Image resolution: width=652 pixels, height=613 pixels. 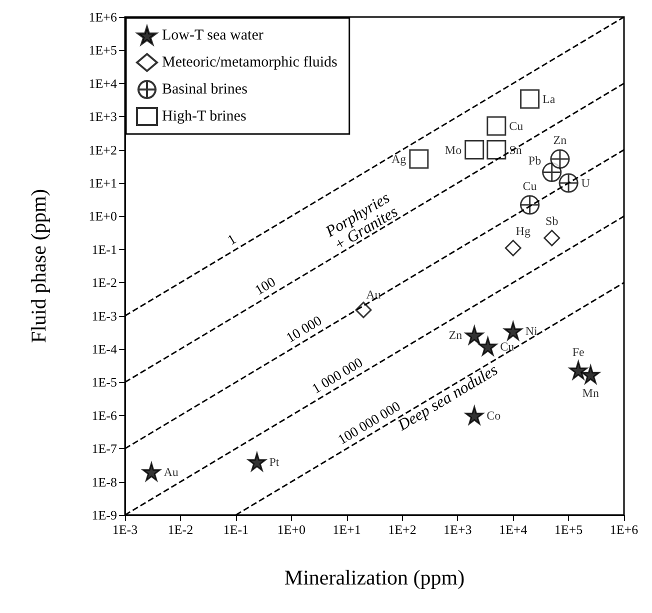 What do you see at coordinates (304, 330) in the screenshot?
I see `text: 10 000` at bounding box center [304, 330].